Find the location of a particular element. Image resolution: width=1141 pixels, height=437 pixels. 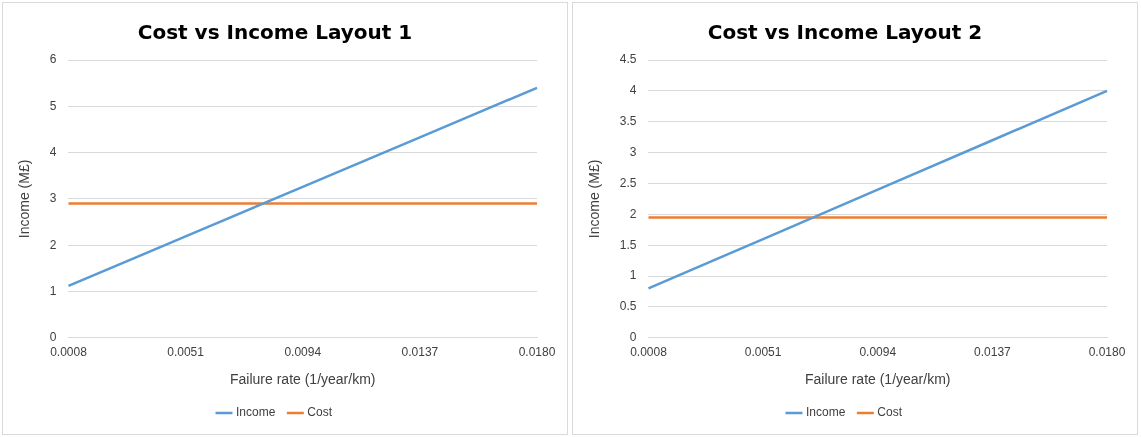

y-tick-label: 0.5 is located at coordinates (628, 306).